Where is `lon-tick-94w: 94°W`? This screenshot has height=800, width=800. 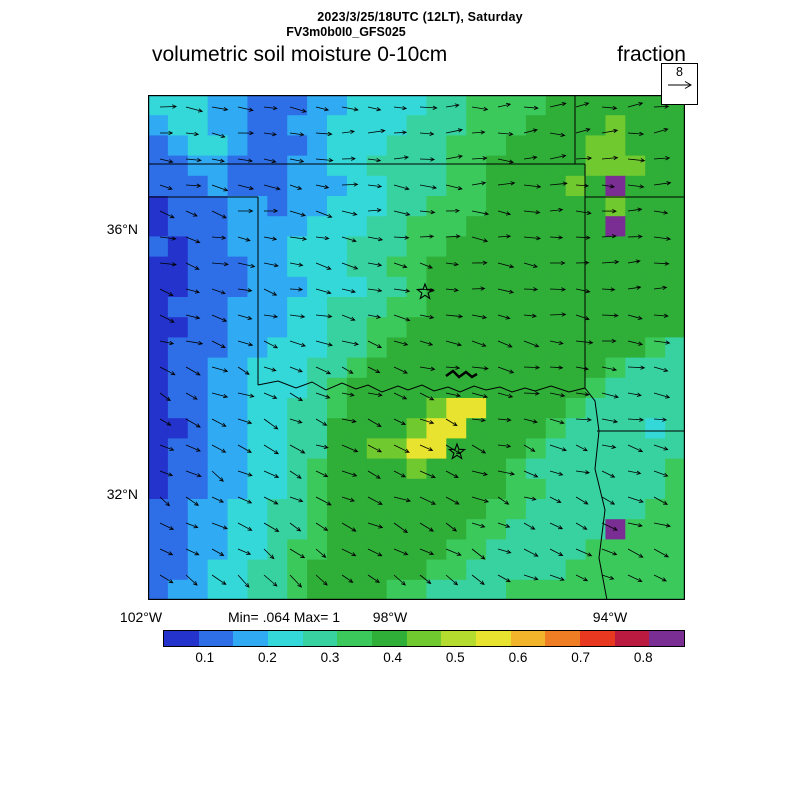 lon-tick-94w: 94°W is located at coordinates (610, 617).